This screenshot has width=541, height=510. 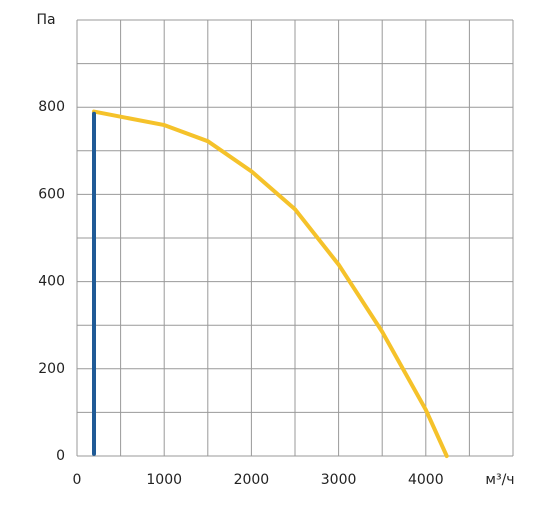 What do you see at coordinates (51, 369) in the screenshot?
I see `y-tick-label: 200` at bounding box center [51, 369].